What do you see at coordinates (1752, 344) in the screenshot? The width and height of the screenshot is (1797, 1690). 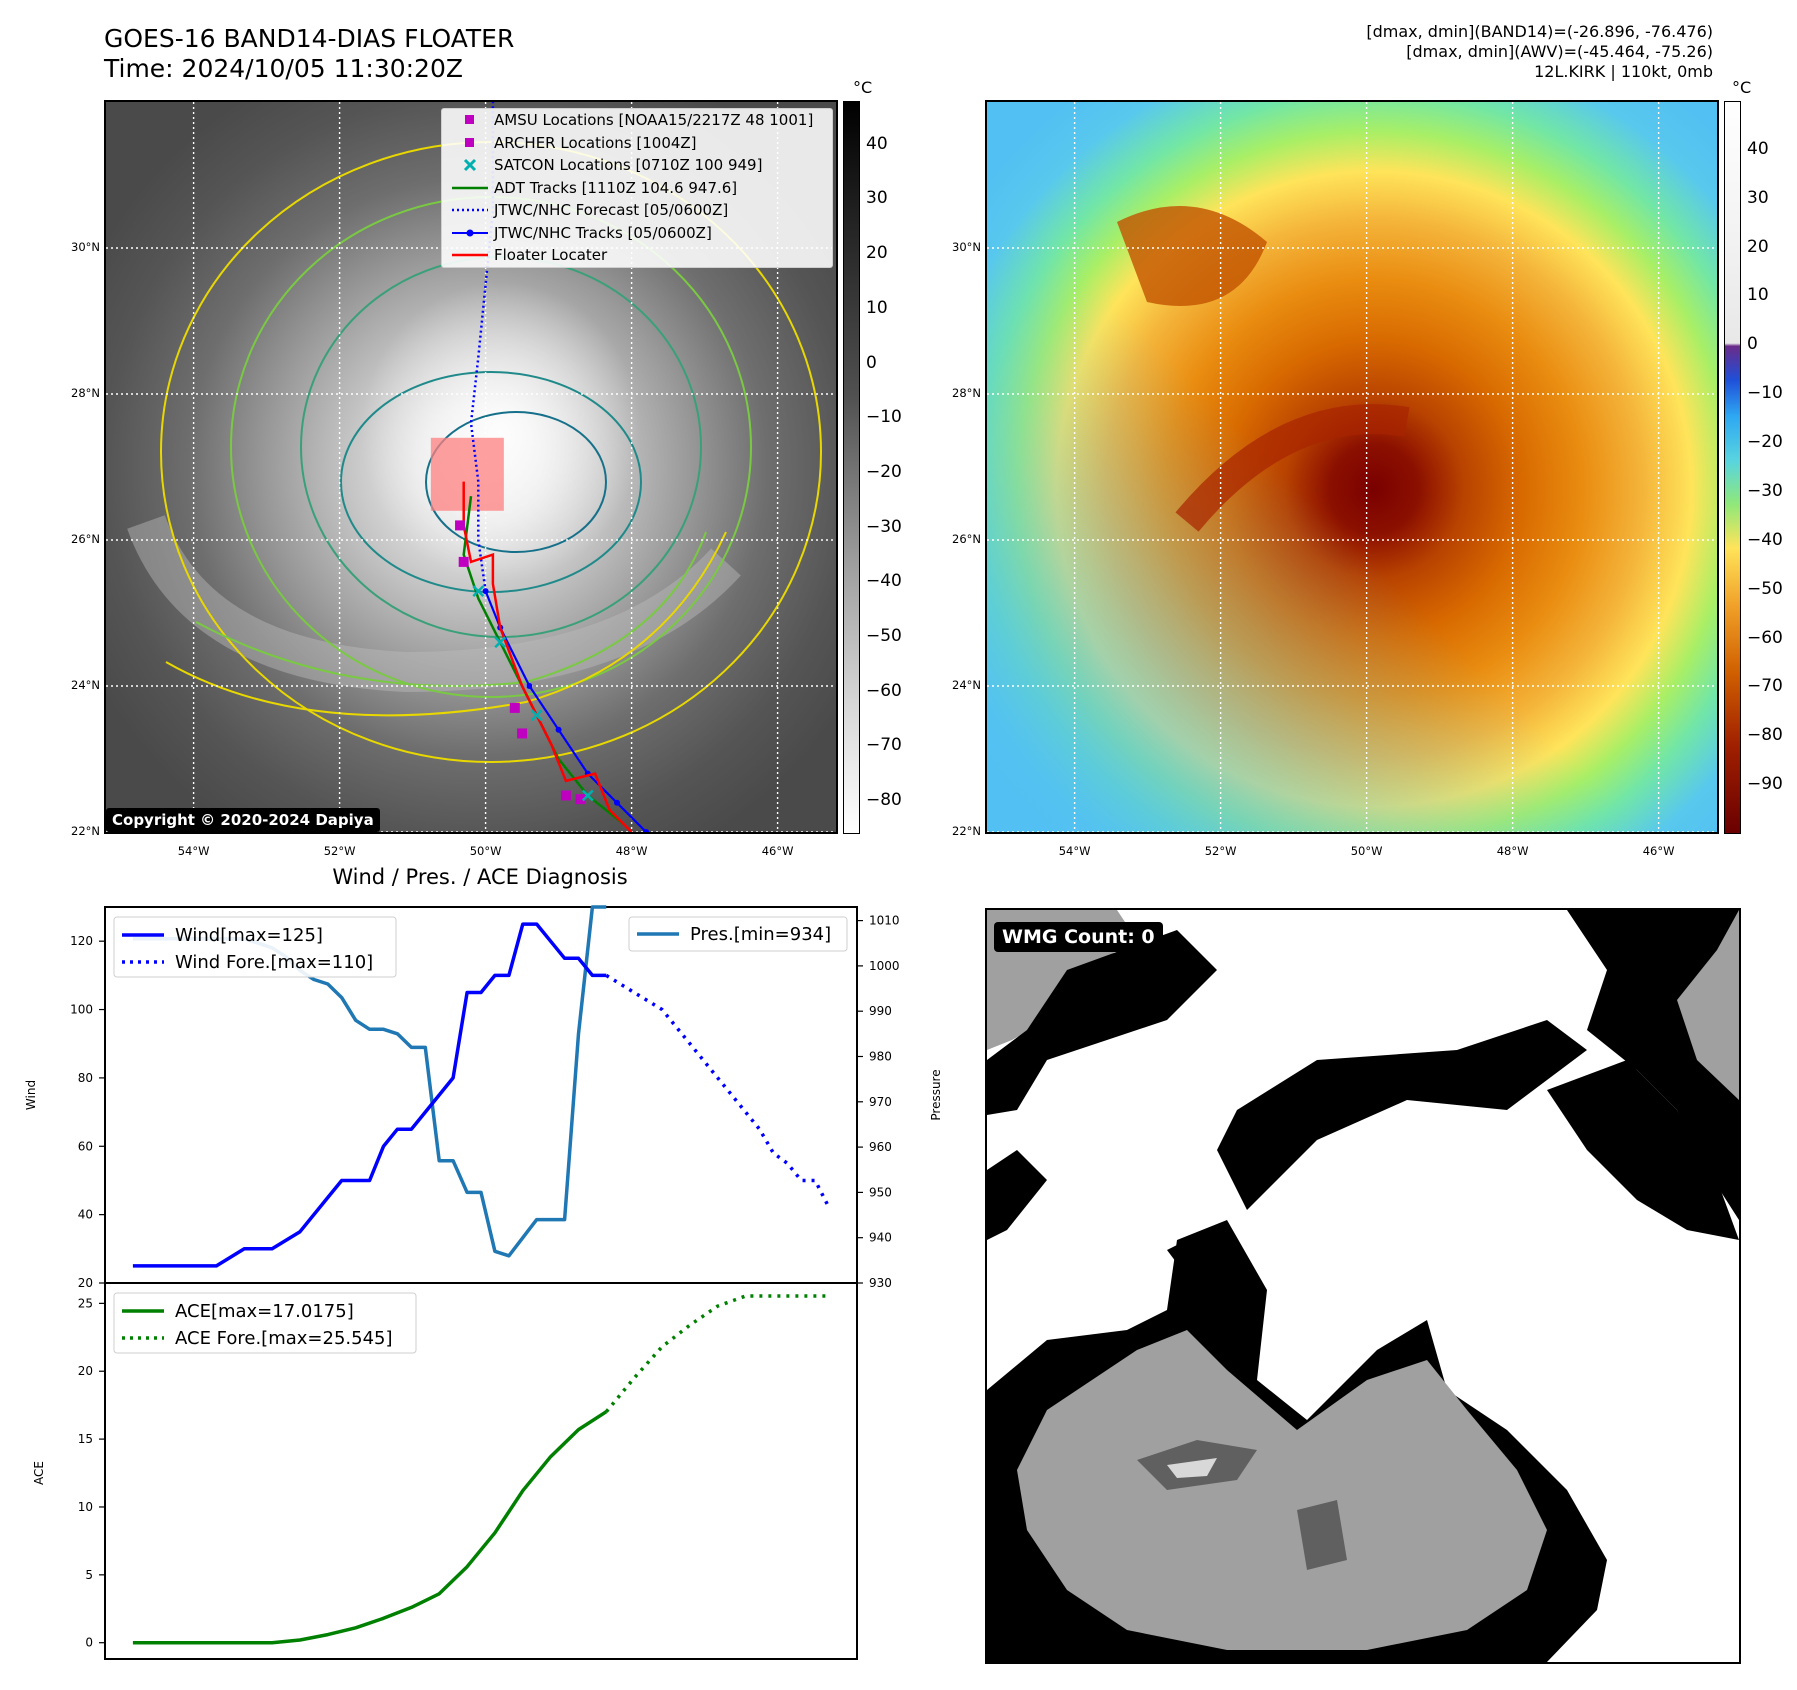 I see `colorbar-tick-label: 0` at bounding box center [1752, 344].